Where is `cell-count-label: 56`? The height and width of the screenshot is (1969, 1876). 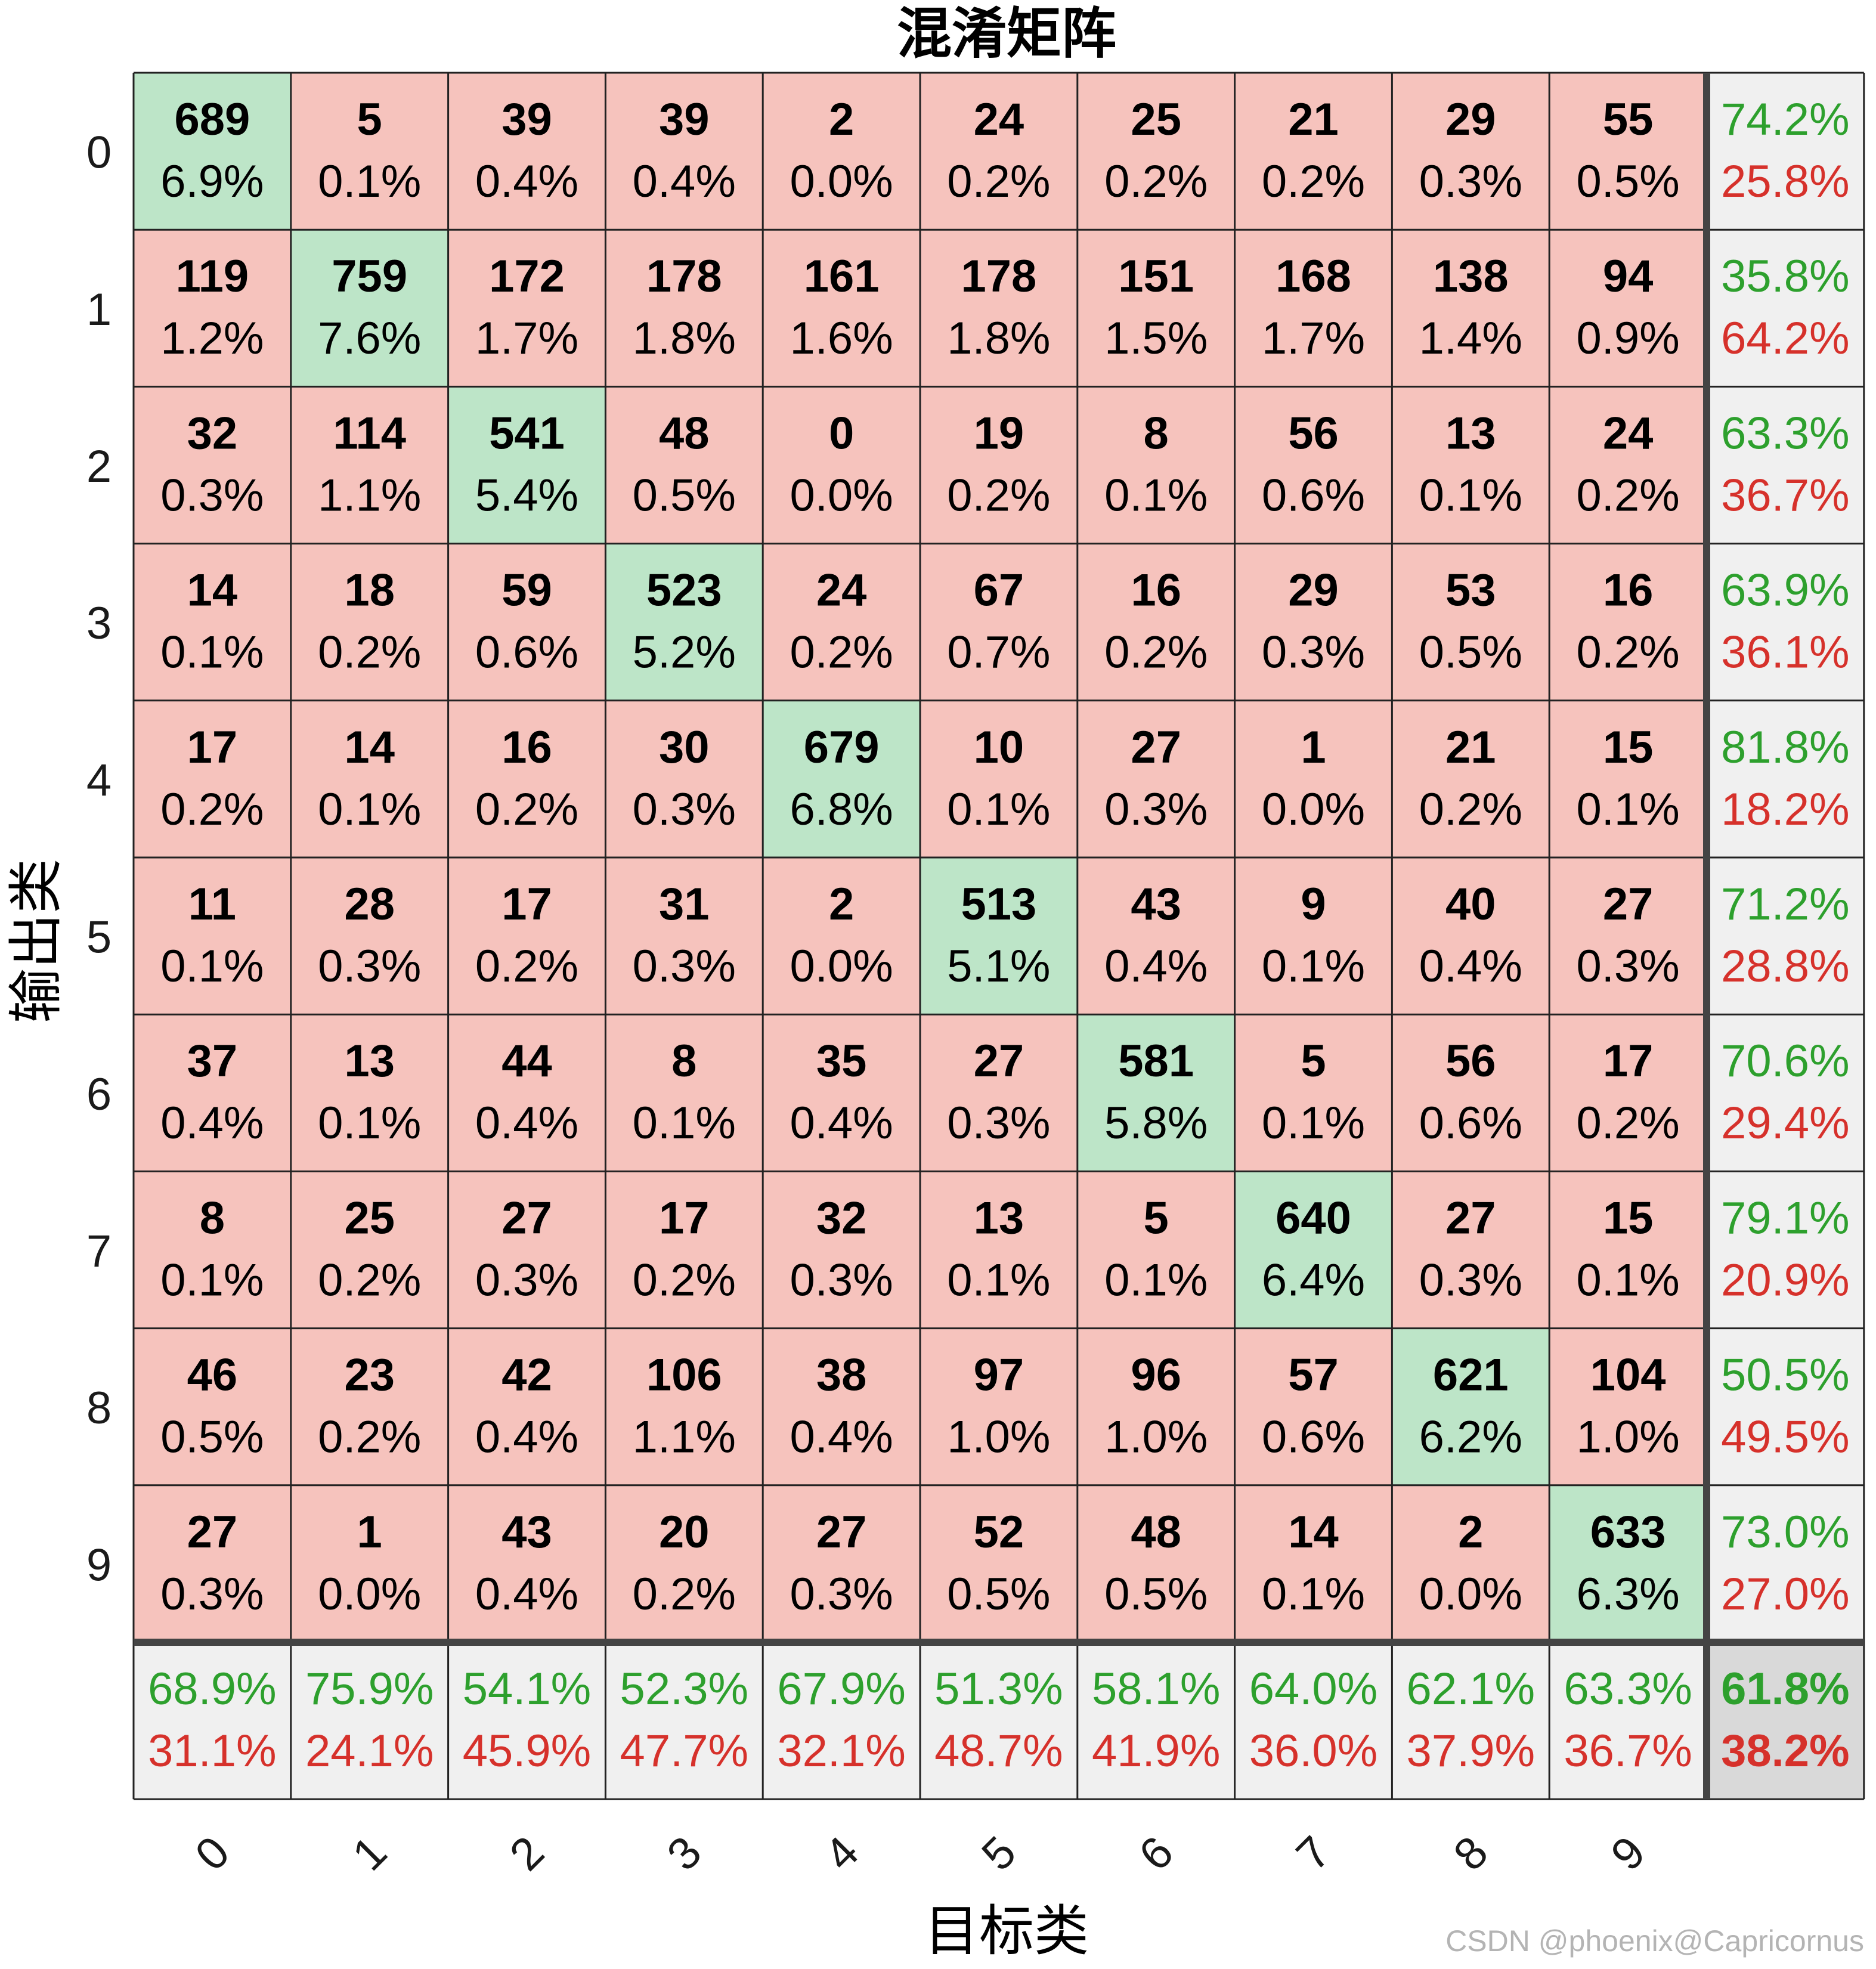
cell-count-label: 56 is located at coordinates (1470, 1061).